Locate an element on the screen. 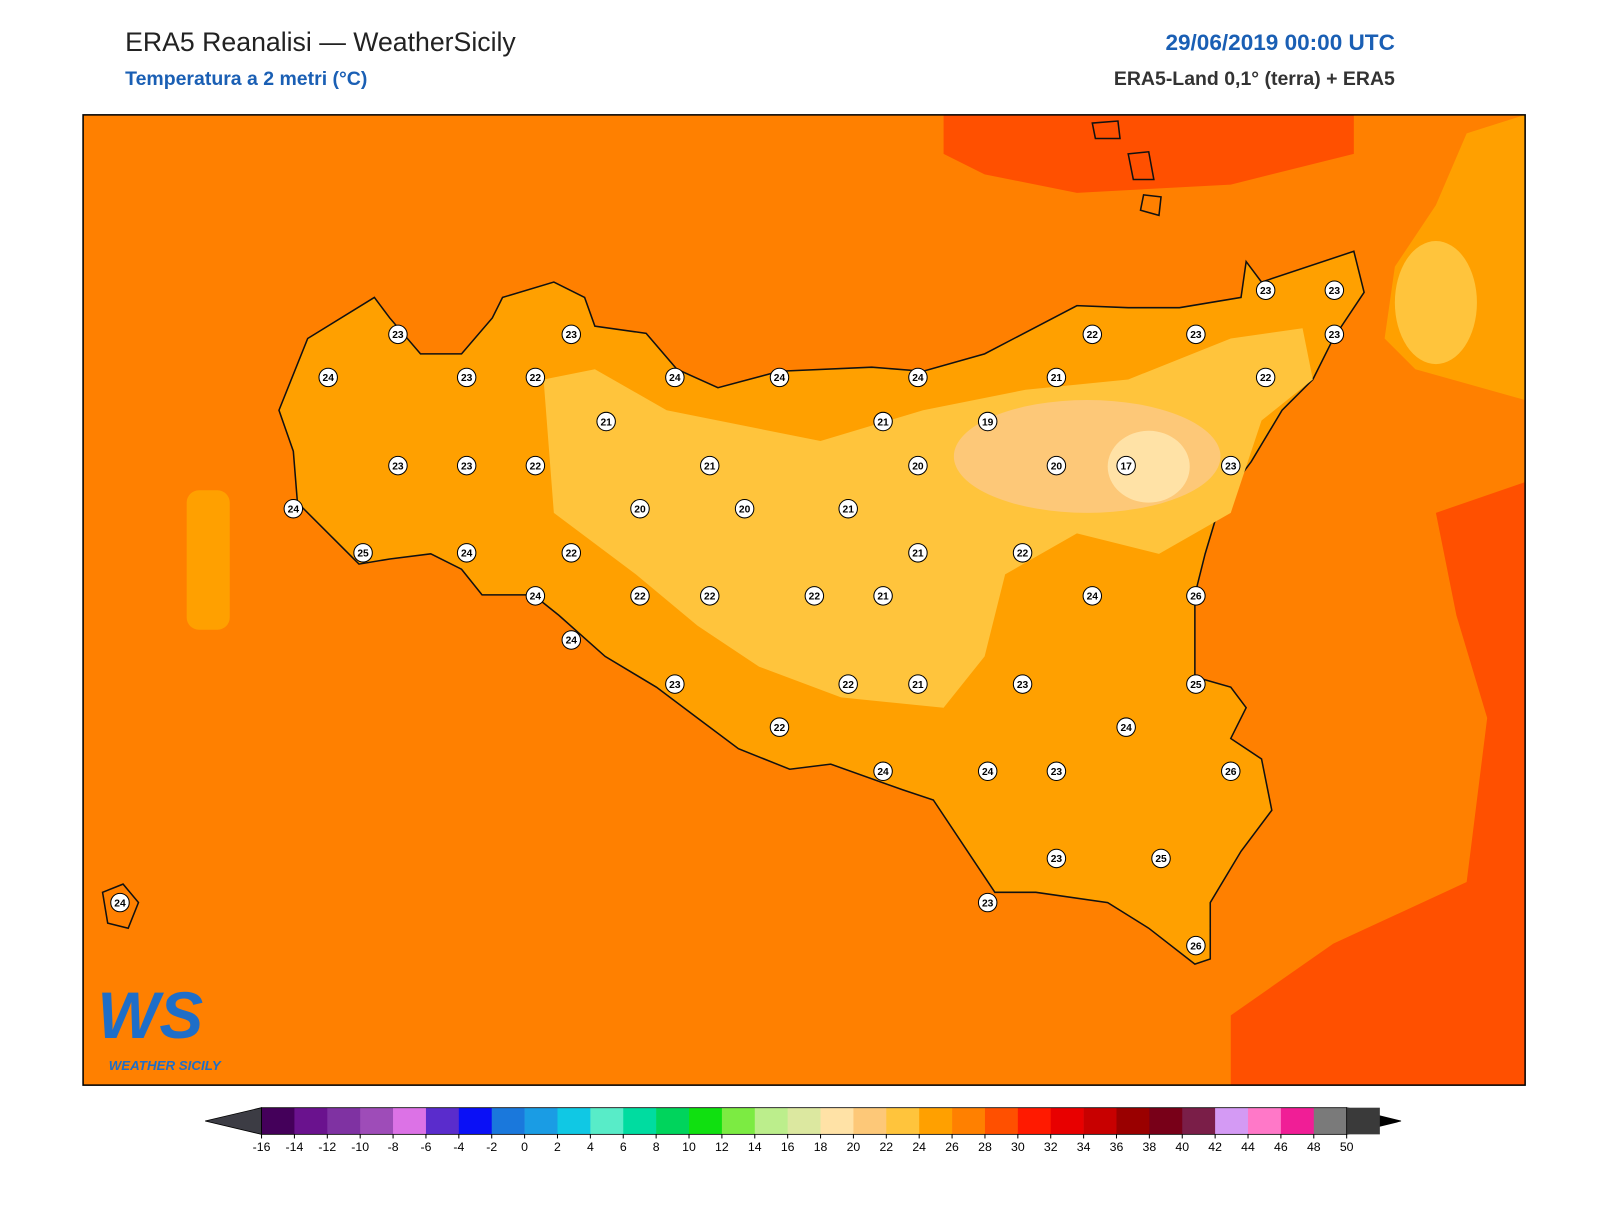  colorbar-tick-label: 20 is located at coordinates (854, 1147).